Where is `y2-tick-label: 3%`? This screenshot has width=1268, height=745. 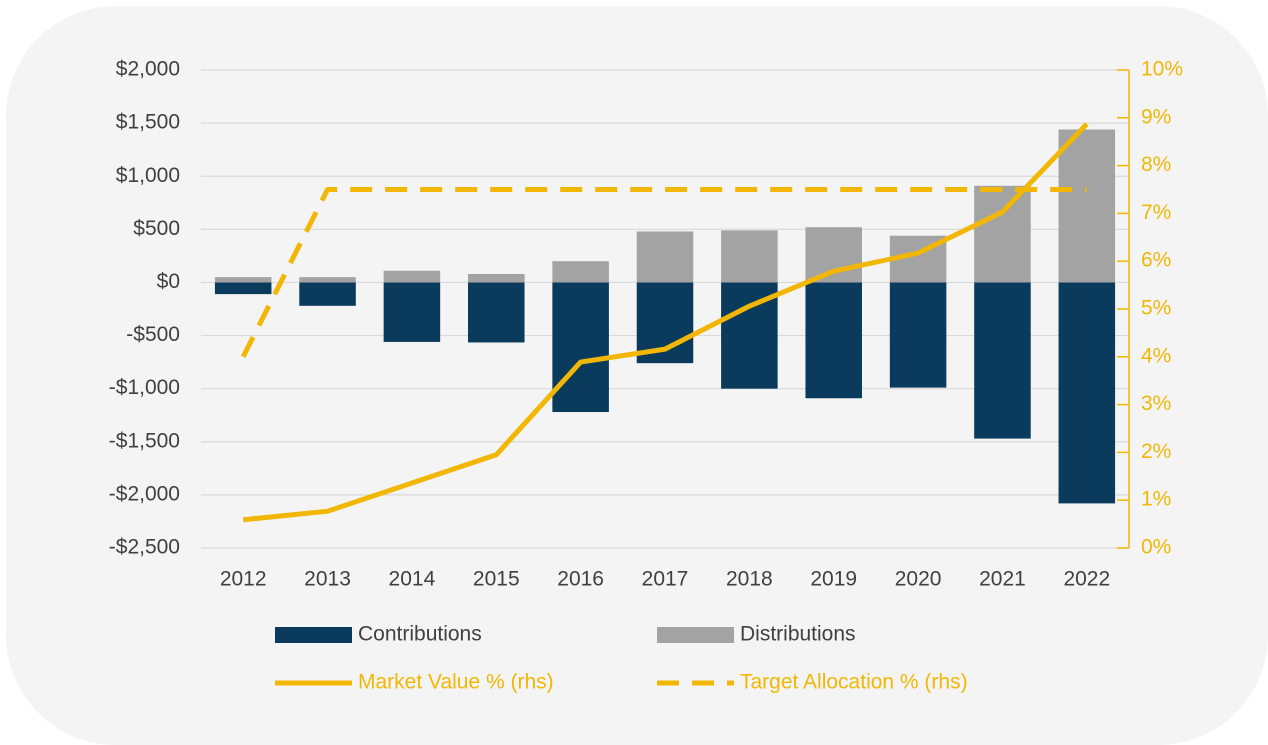
y2-tick-label: 3% is located at coordinates (1156, 403).